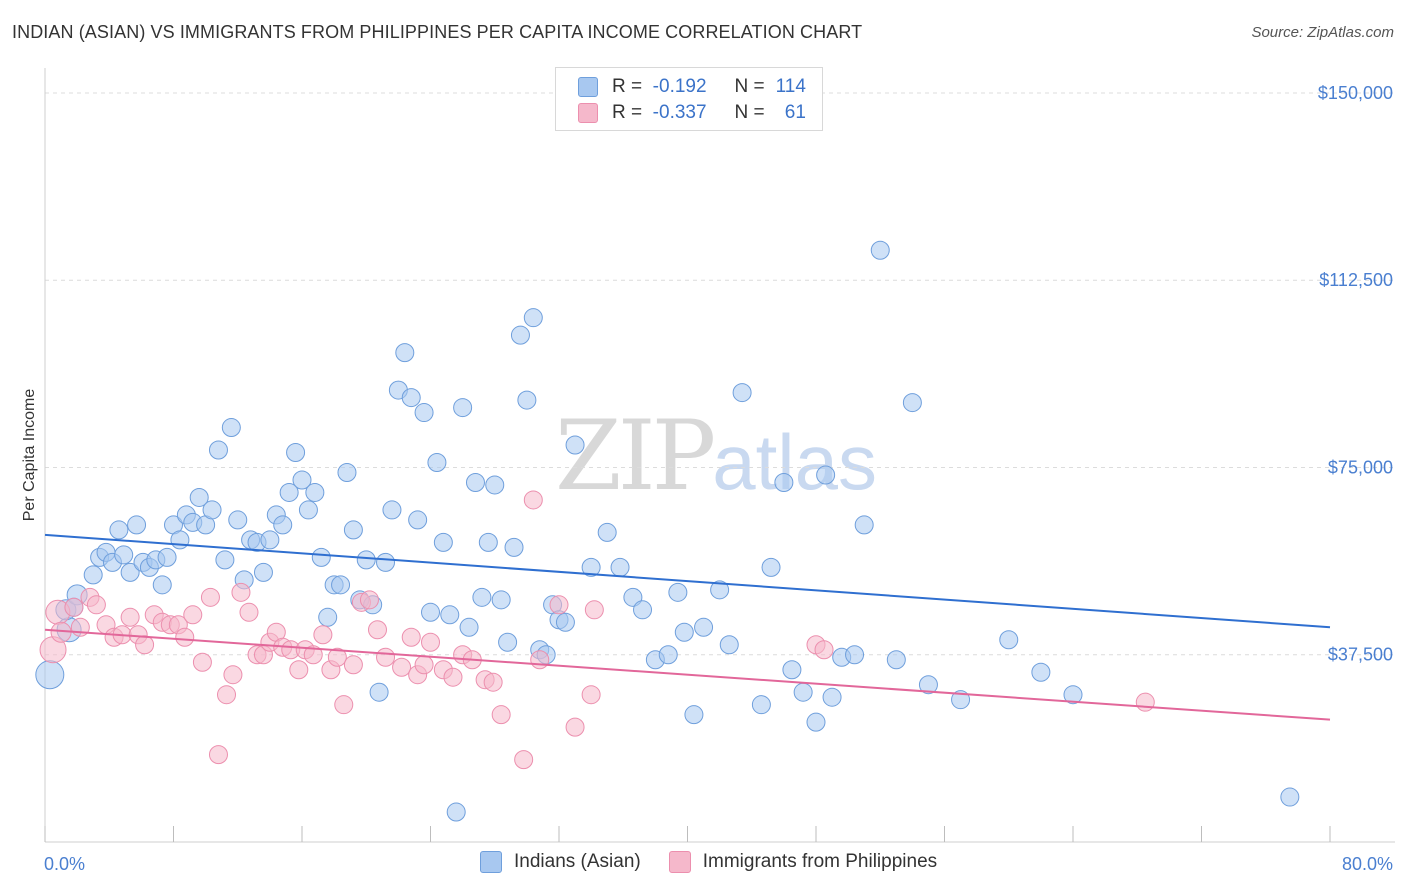  Describe the element at coordinates (749, 112) in the screenshot. I see `legend-n-label: N =` at that location.